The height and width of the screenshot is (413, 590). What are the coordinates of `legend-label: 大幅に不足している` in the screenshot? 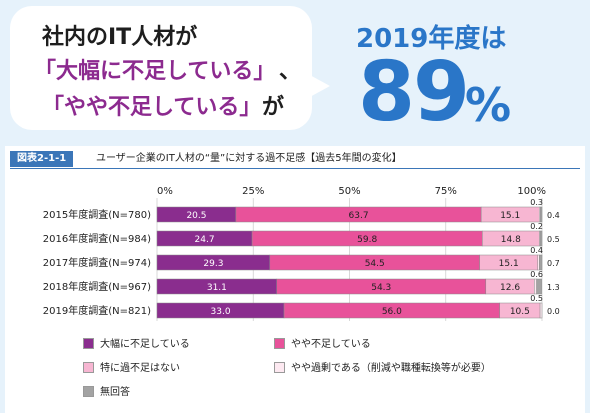 It's located at (145, 344).